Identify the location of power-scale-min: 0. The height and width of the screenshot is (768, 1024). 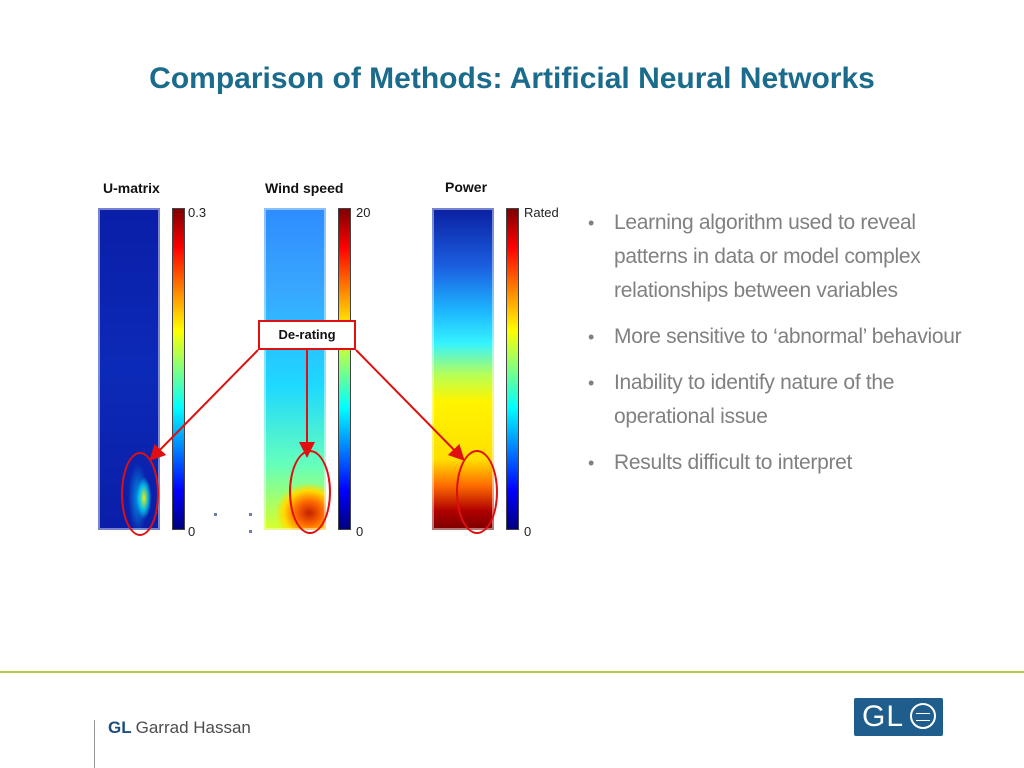
(528, 531).